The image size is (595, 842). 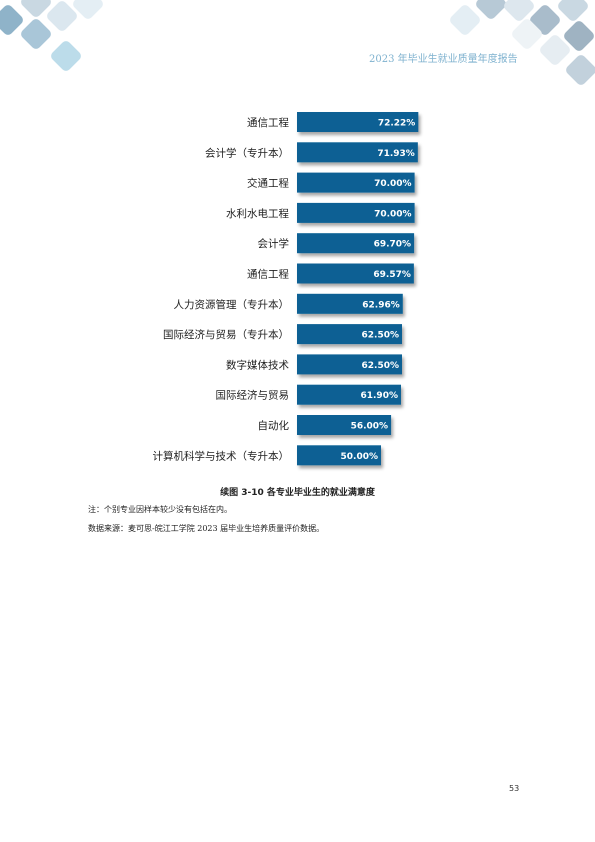 I want to click on bar-value-label: 62.96%, so click(x=381, y=305).